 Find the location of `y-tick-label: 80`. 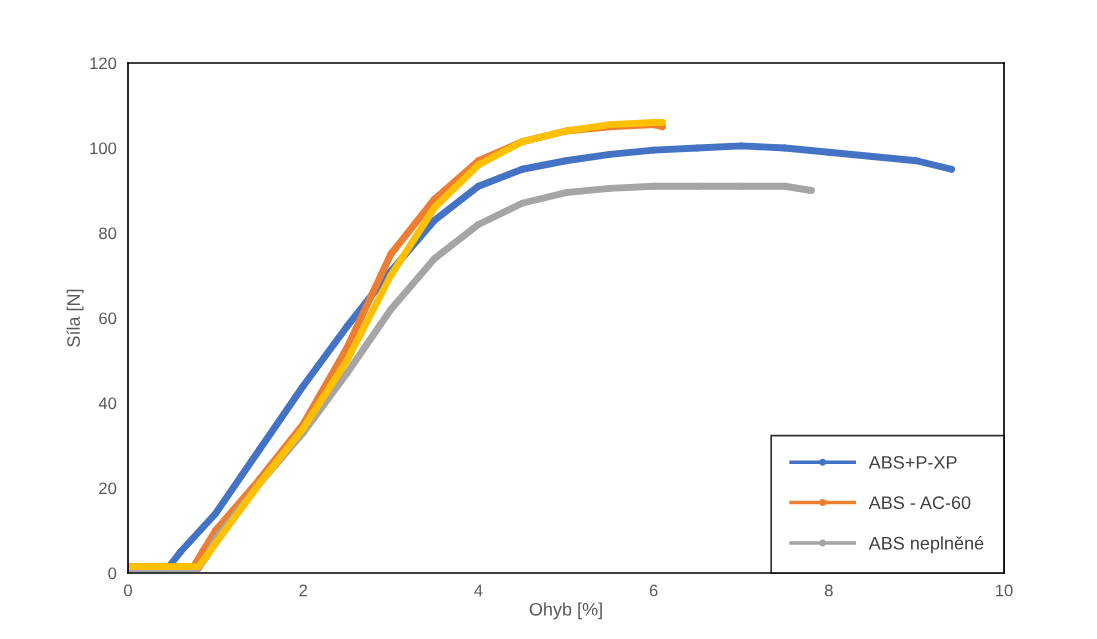

y-tick-label: 80 is located at coordinates (108, 233).